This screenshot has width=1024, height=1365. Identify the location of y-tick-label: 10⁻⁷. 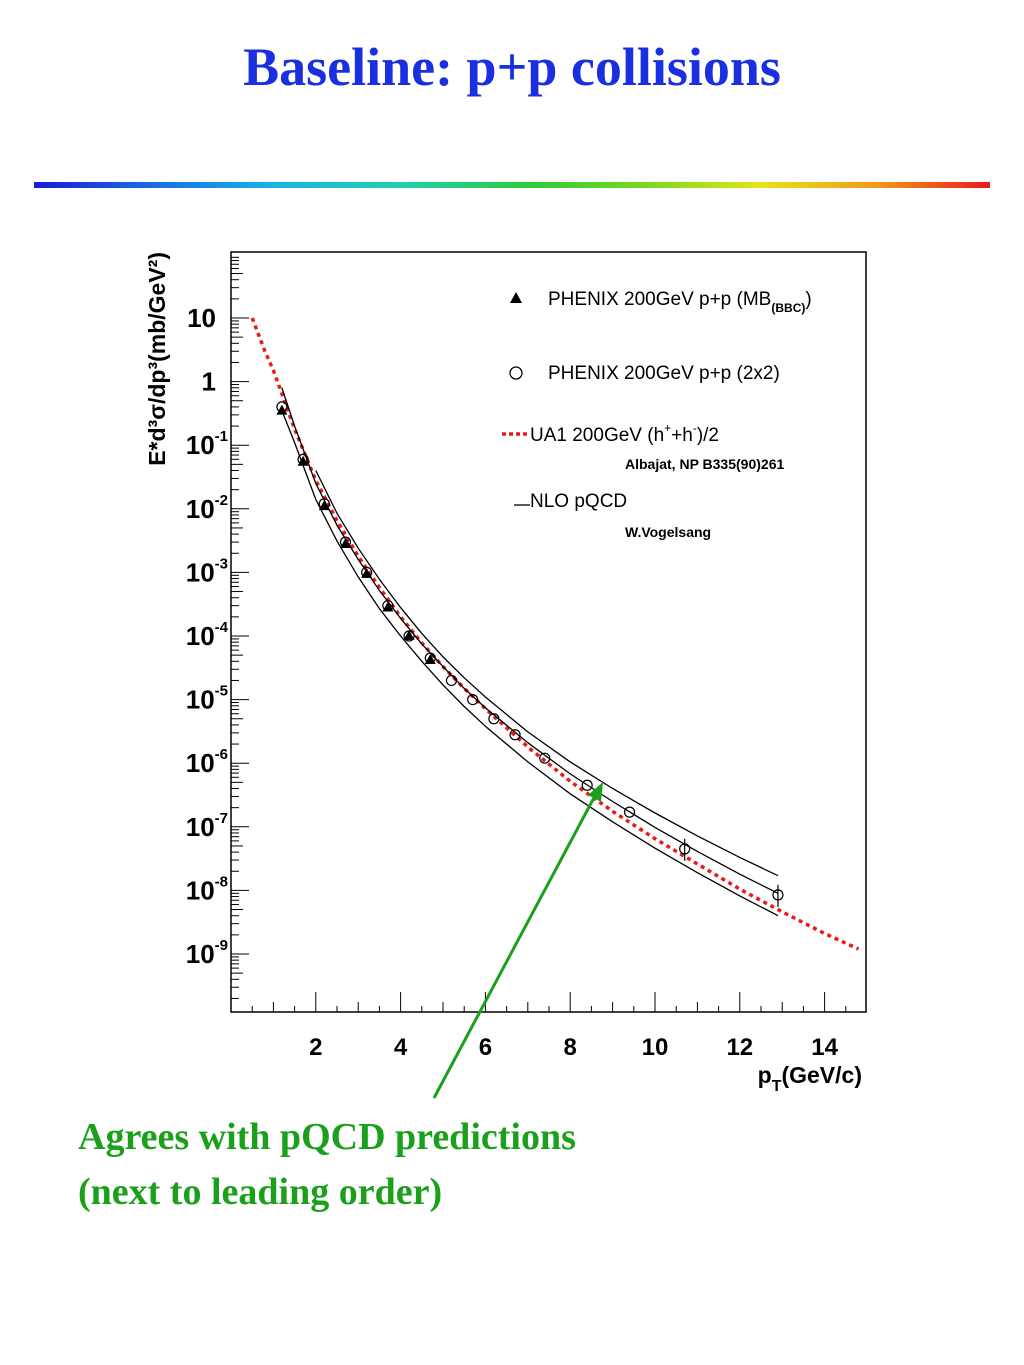
(207, 826).